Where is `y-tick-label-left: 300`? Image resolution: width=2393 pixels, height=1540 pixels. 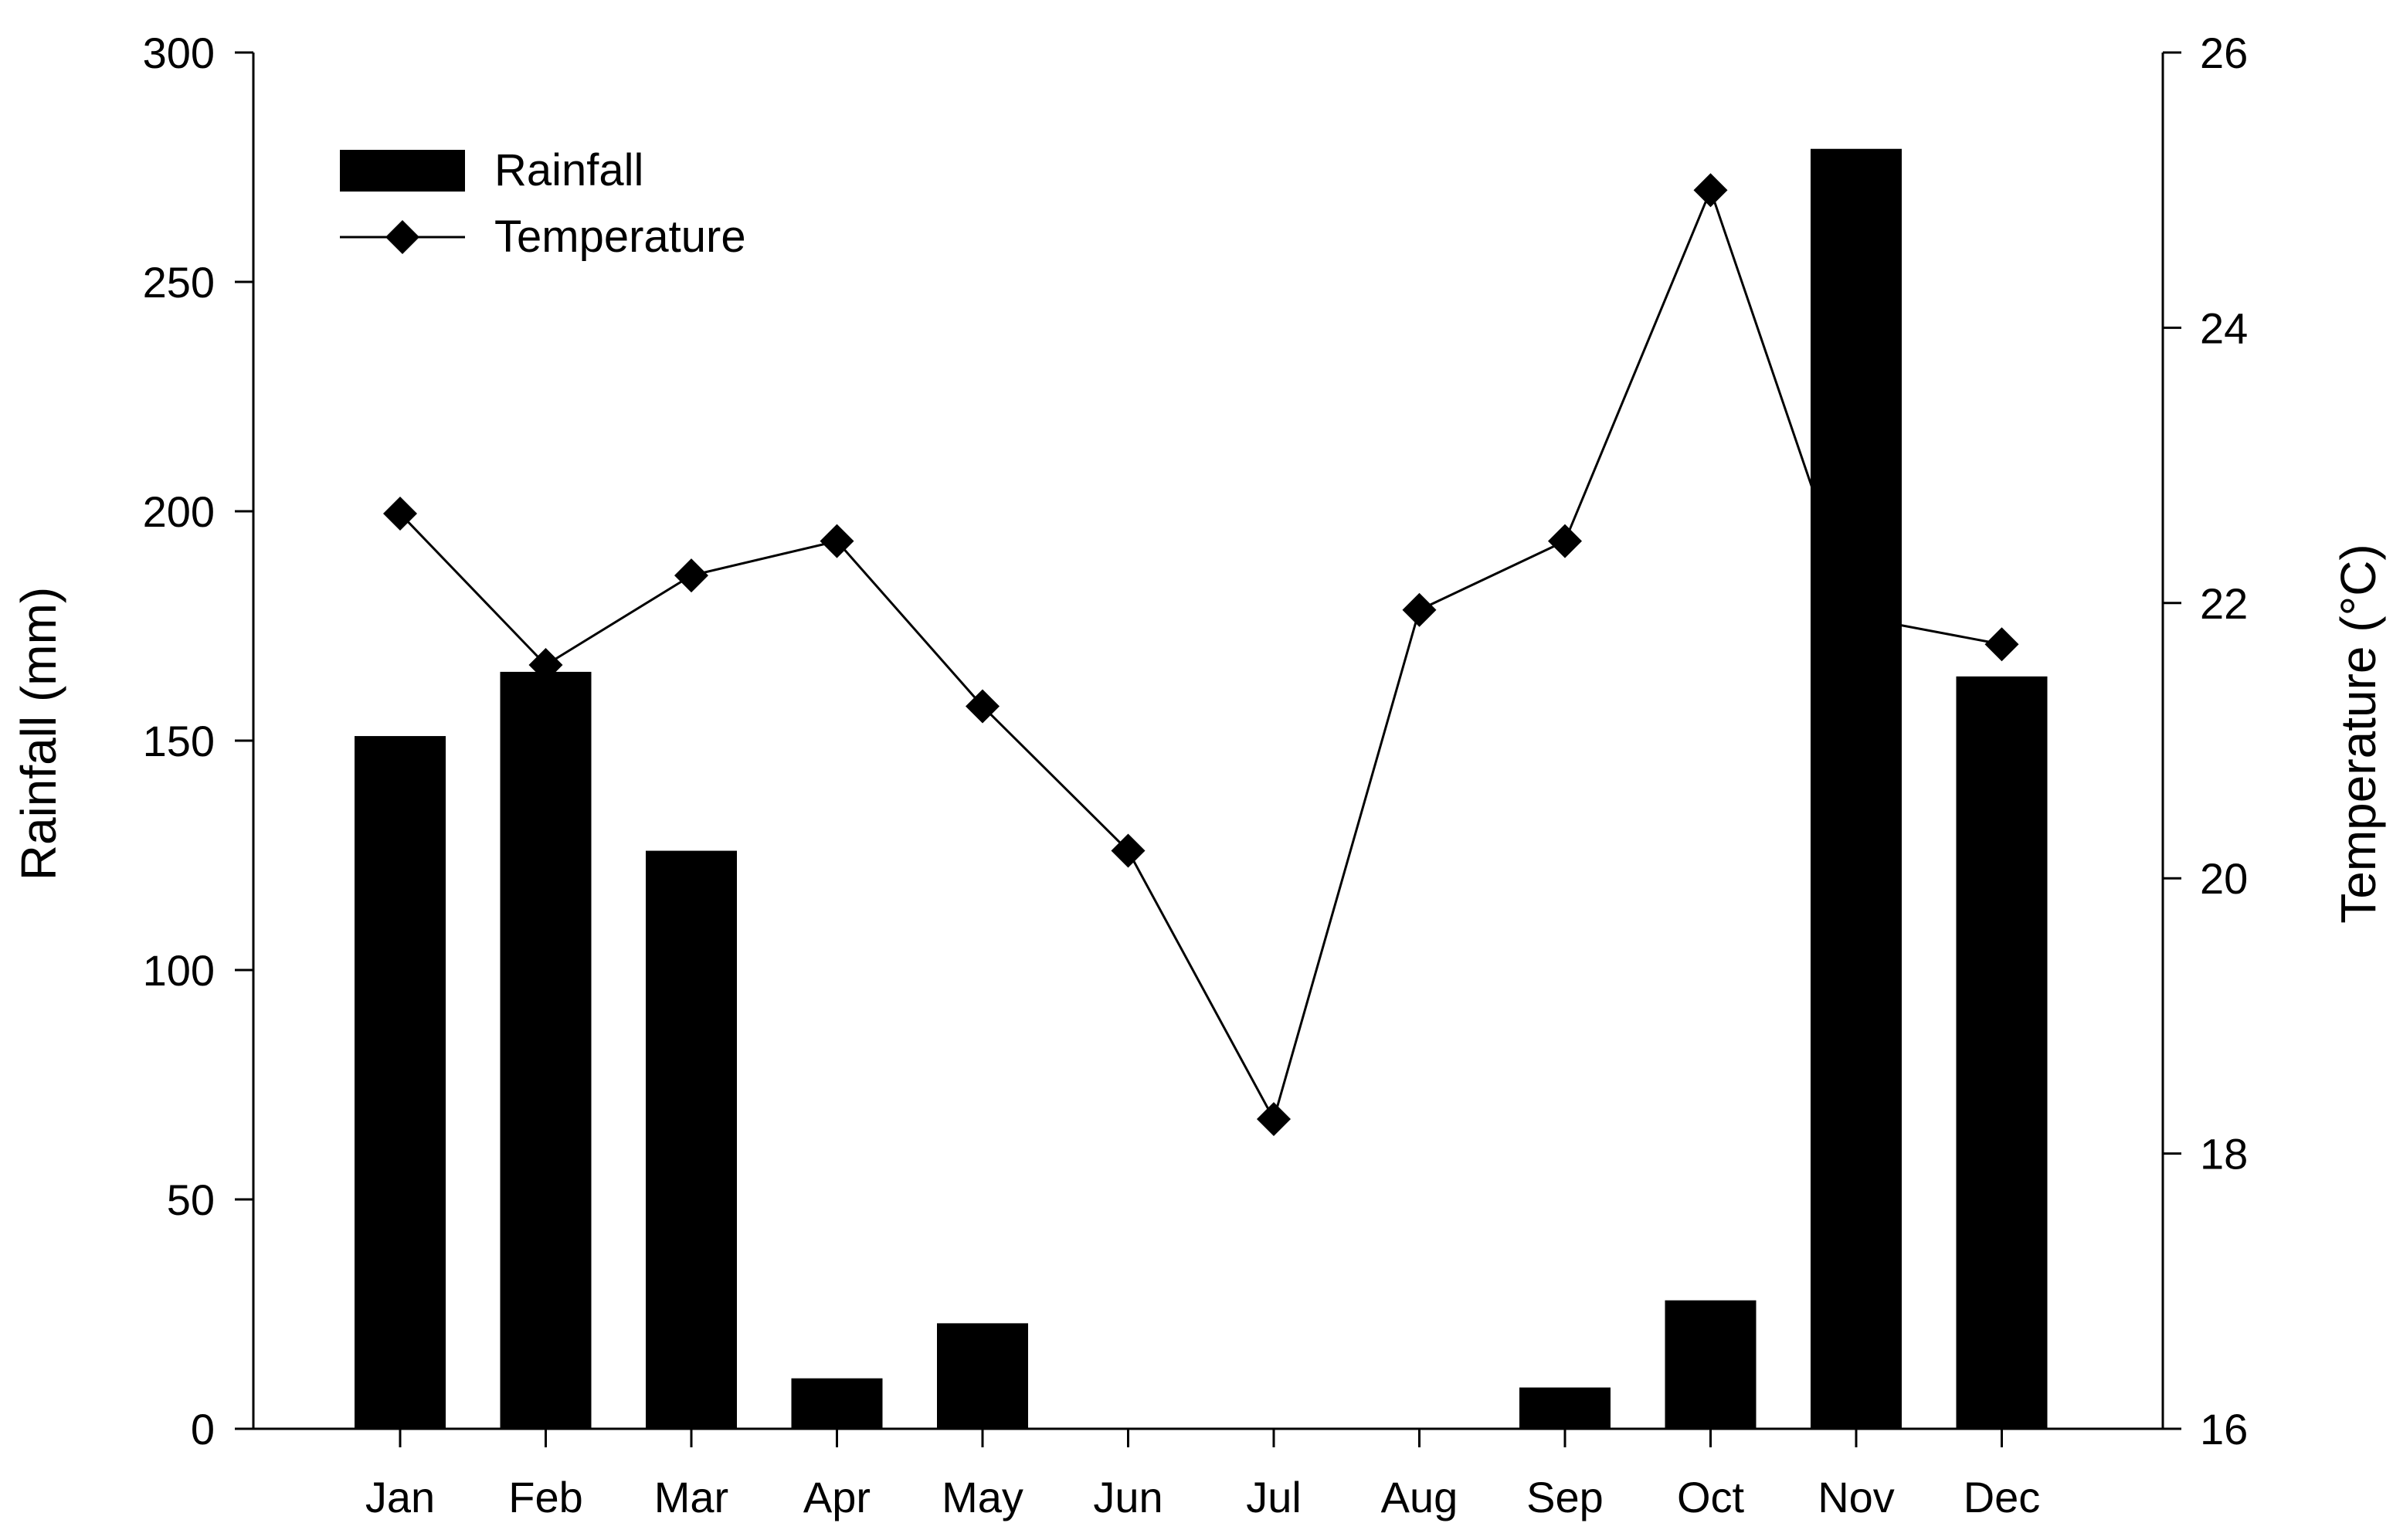
y-tick-label-left: 300 is located at coordinates (179, 53).